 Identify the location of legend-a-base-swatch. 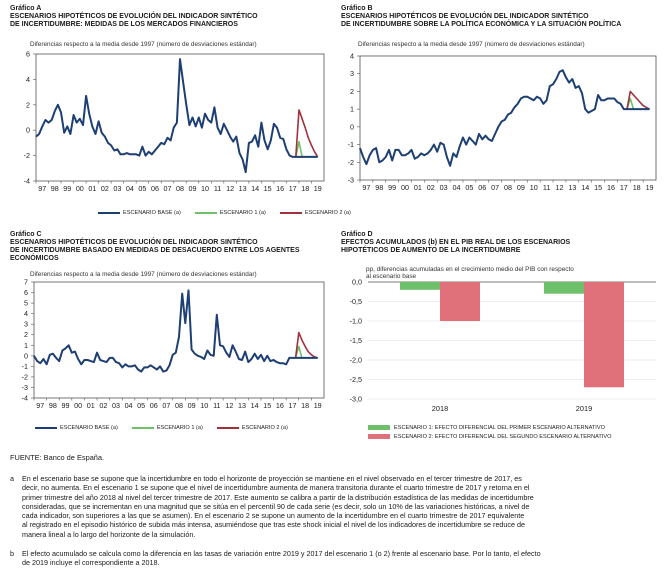
(109, 213).